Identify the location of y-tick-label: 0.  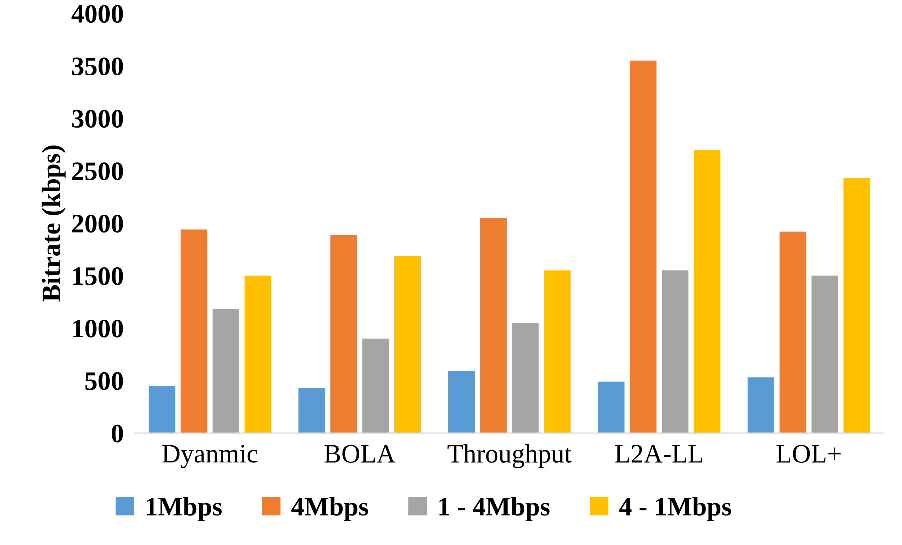
(118, 433).